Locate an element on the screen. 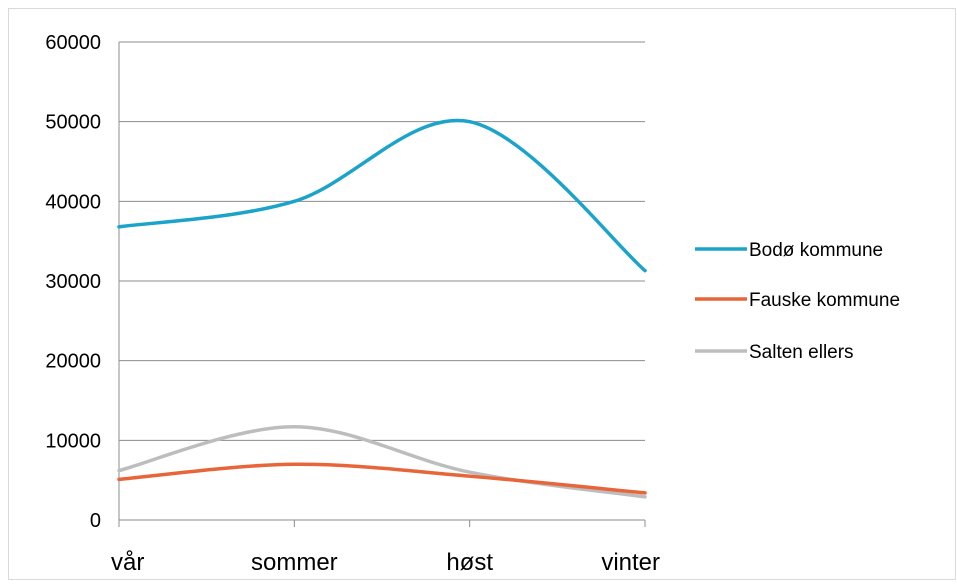 The image size is (957, 584). legend-label: Fauske kommune is located at coordinates (824, 300).